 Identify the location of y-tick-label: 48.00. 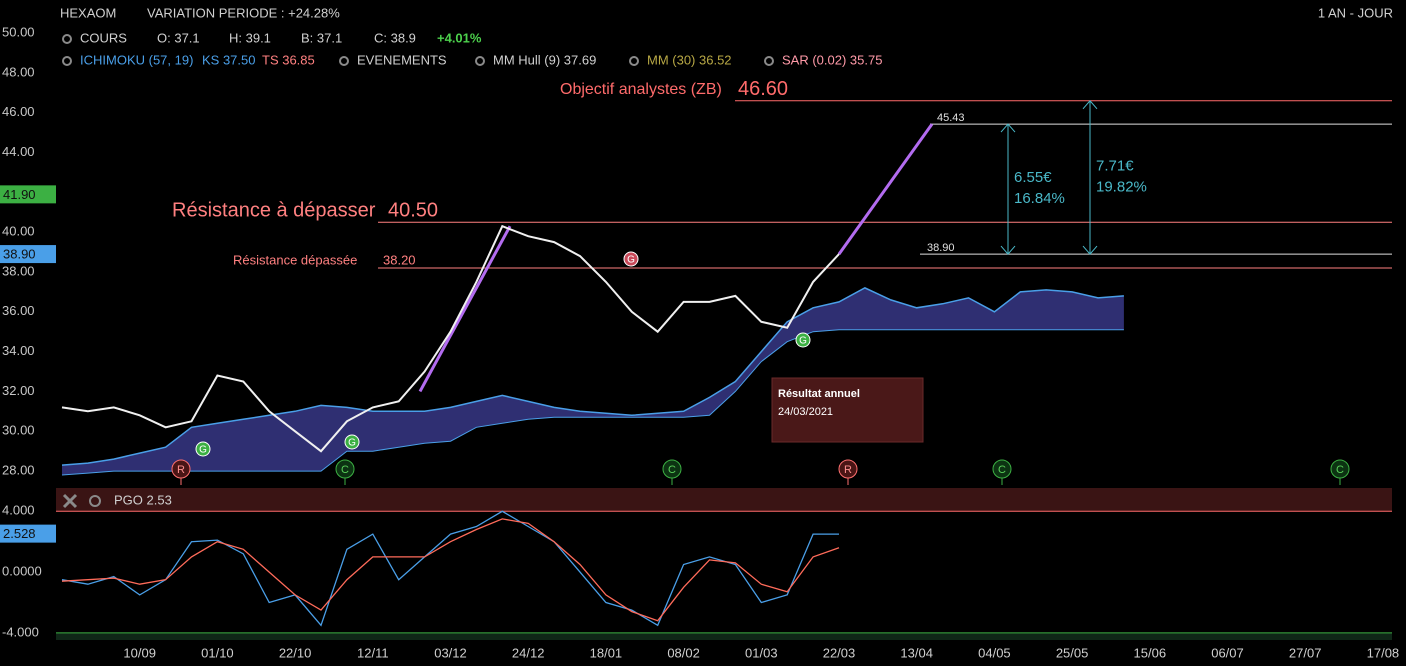
(18, 71).